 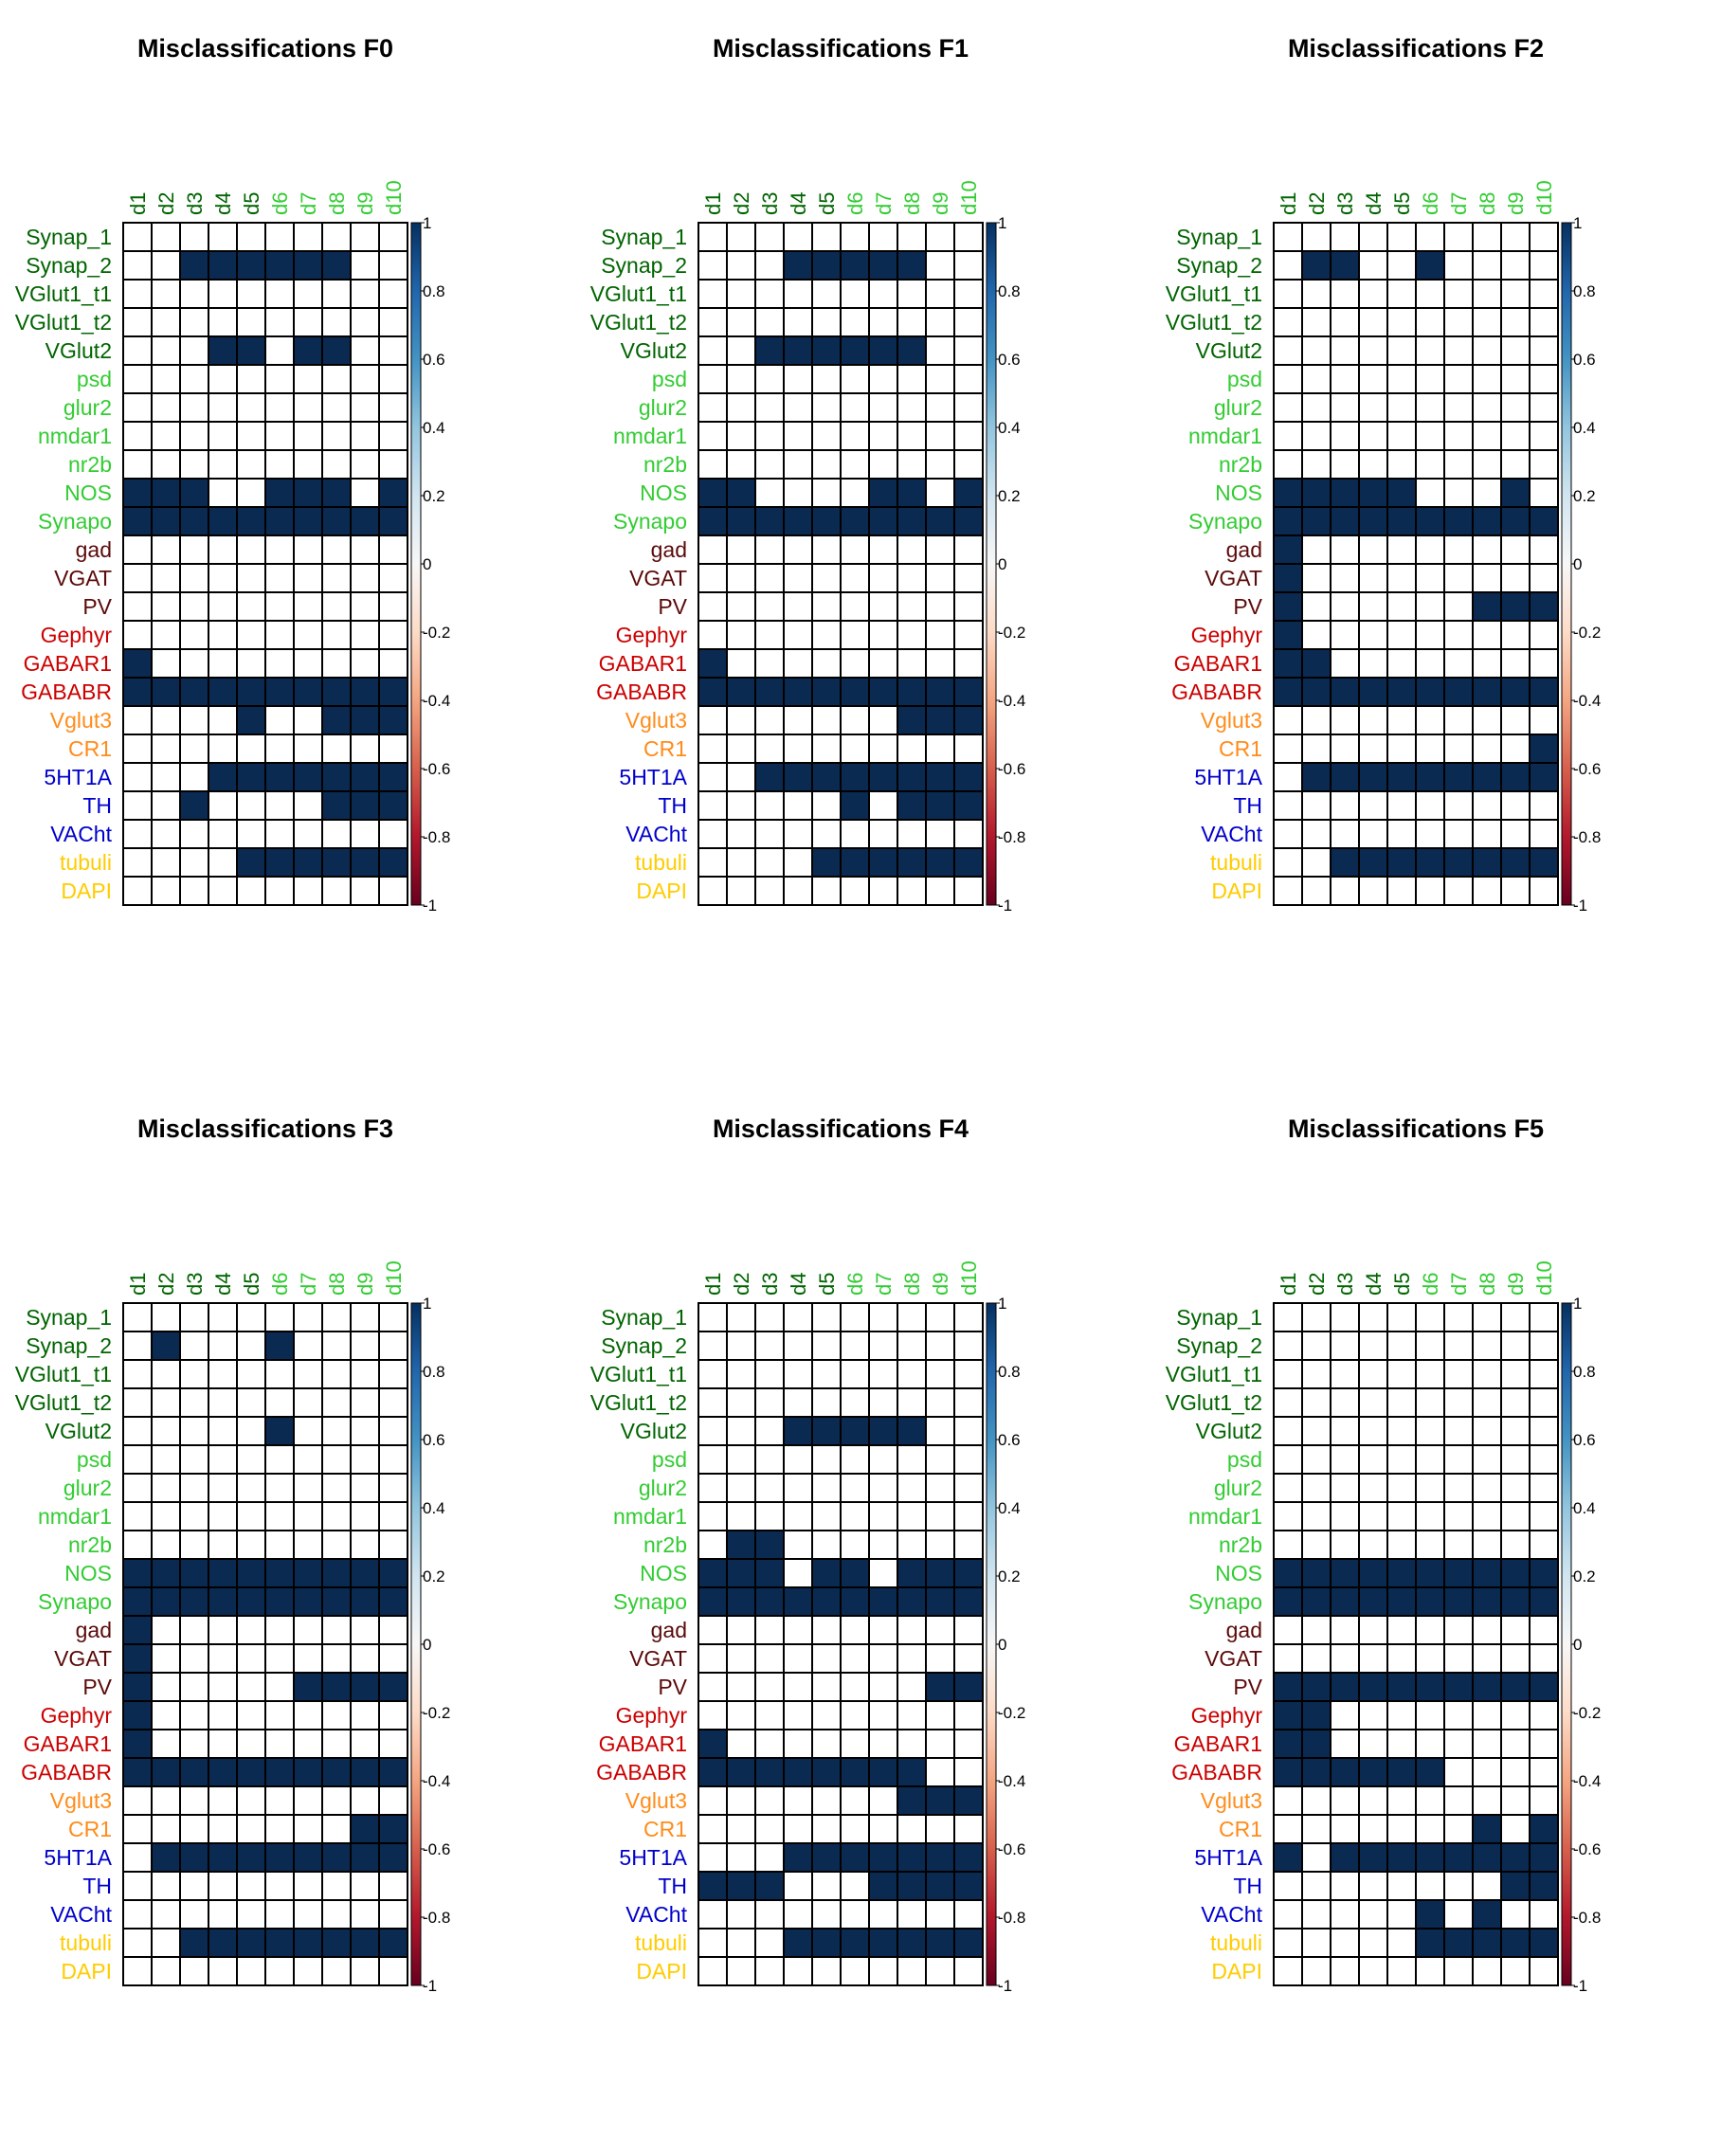 I want to click on row-label: CR1, so click(x=665, y=749).